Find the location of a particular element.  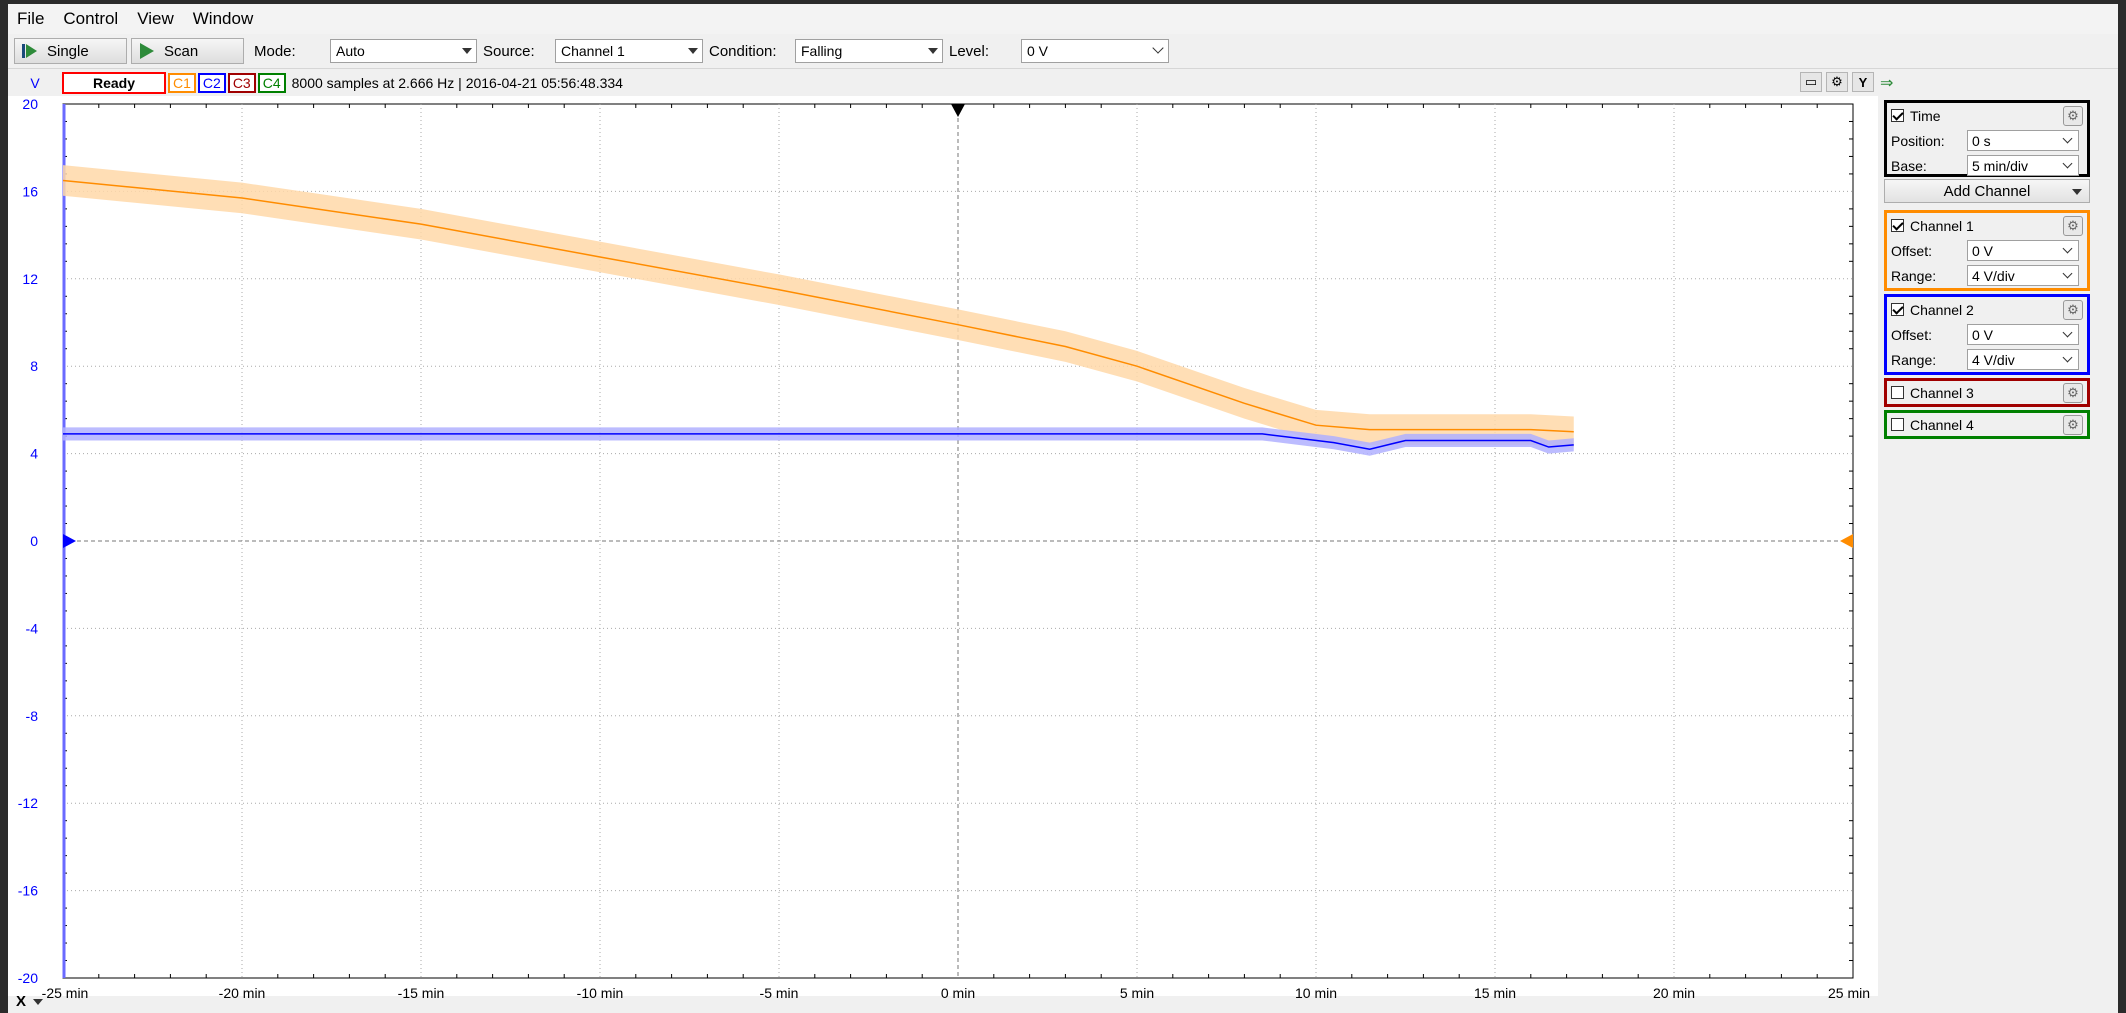

y-settings-button: ⚙ is located at coordinates (1837, 82).